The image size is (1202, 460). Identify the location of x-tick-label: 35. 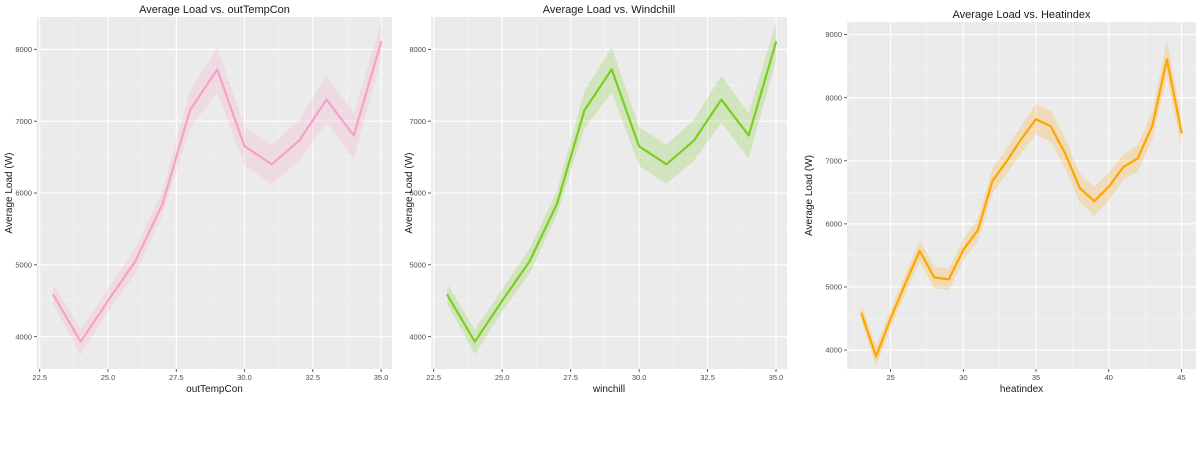
(1036, 377).